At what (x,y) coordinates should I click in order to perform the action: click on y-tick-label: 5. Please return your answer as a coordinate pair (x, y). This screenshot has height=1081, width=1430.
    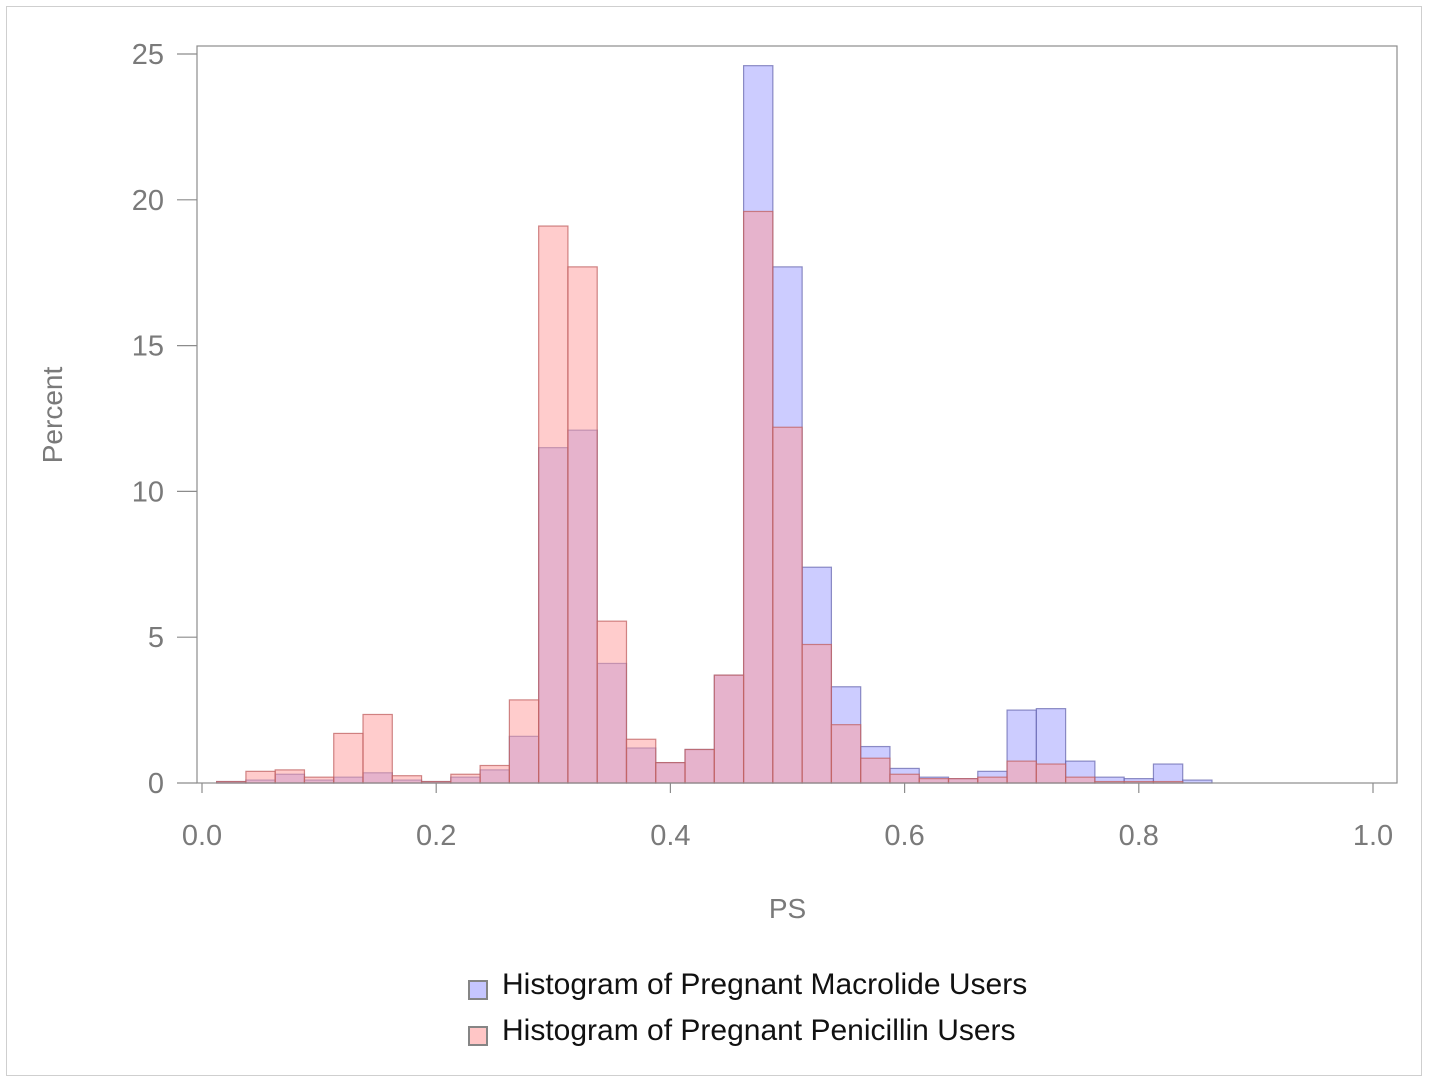
    Looking at the image, I should click on (156, 638).